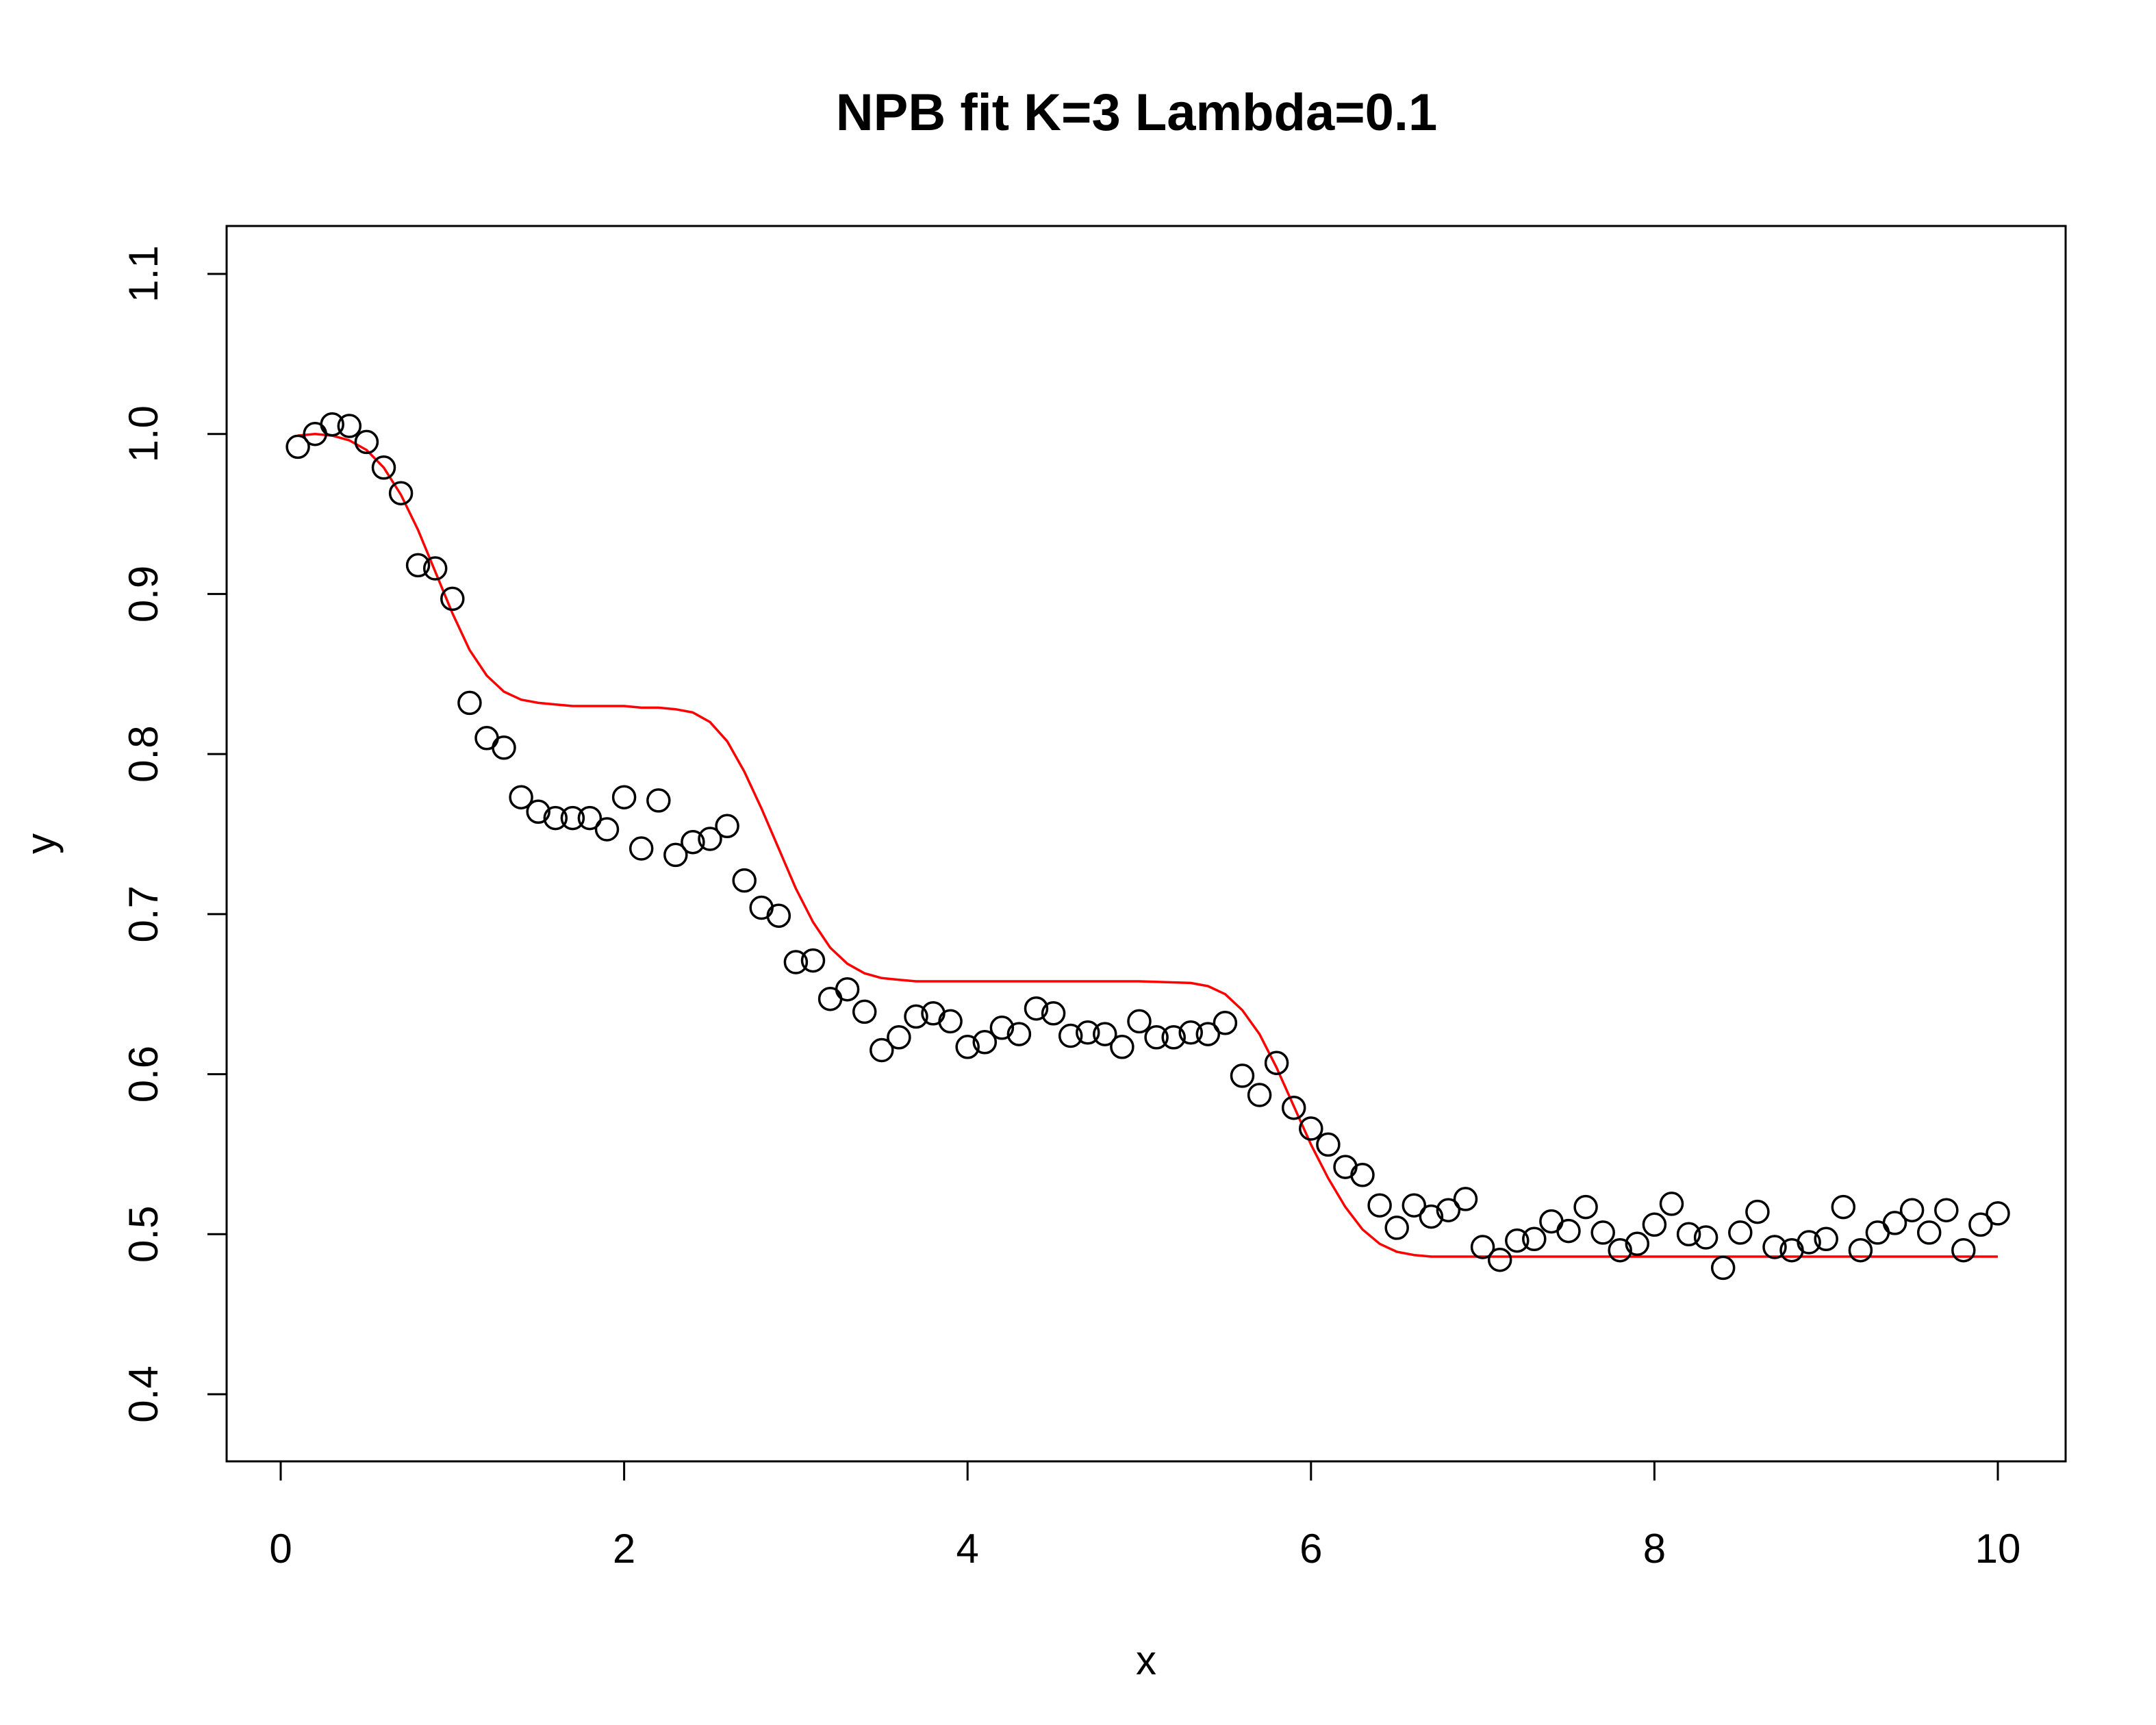 The image size is (2156, 1725). I want to click on y-tick-label: 0.6, so click(143, 1074).